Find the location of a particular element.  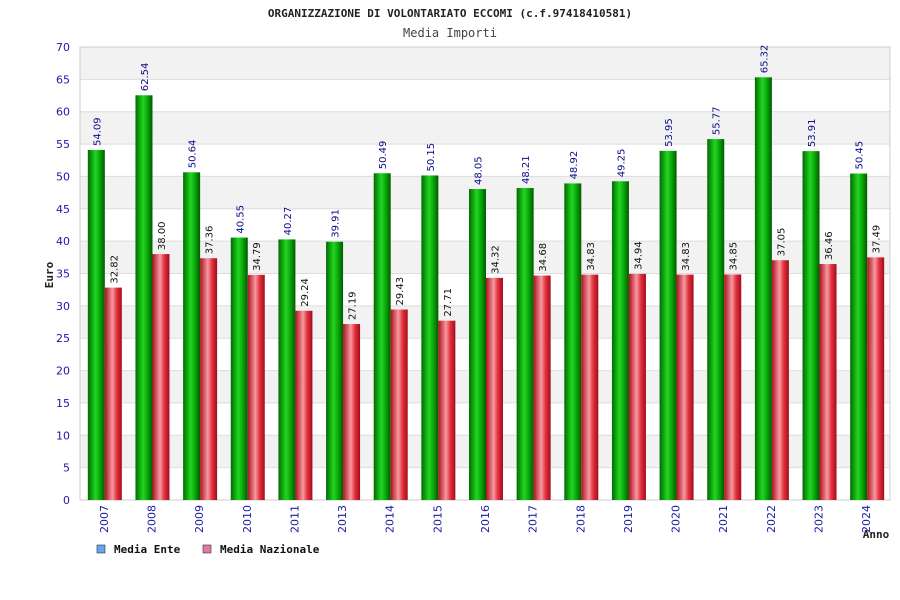

x-tick-label: 2024 is located at coordinates (866, 519).